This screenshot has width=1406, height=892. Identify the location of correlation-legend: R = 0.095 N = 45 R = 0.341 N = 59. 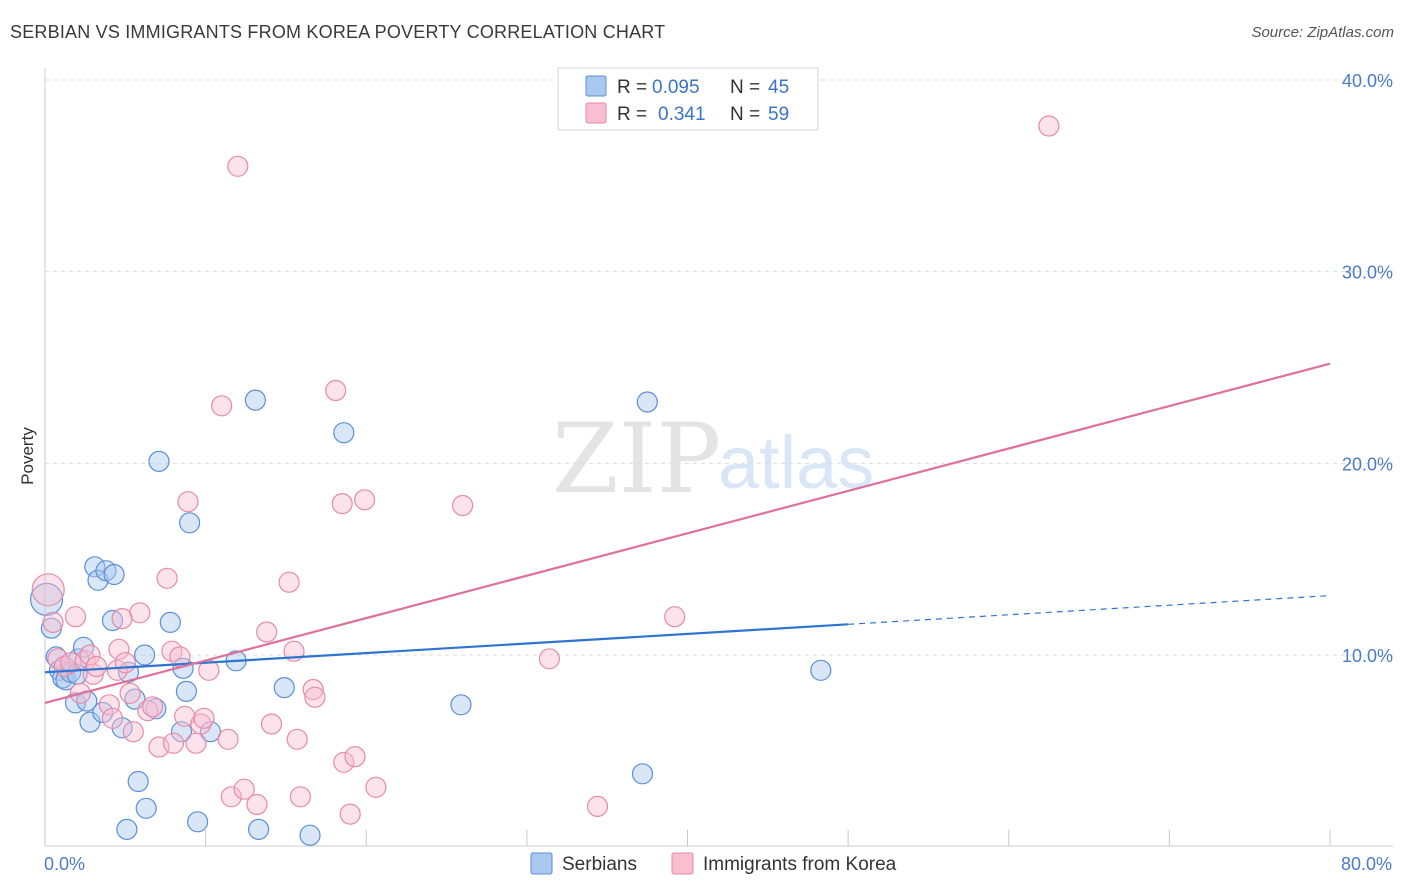
(688, 99).